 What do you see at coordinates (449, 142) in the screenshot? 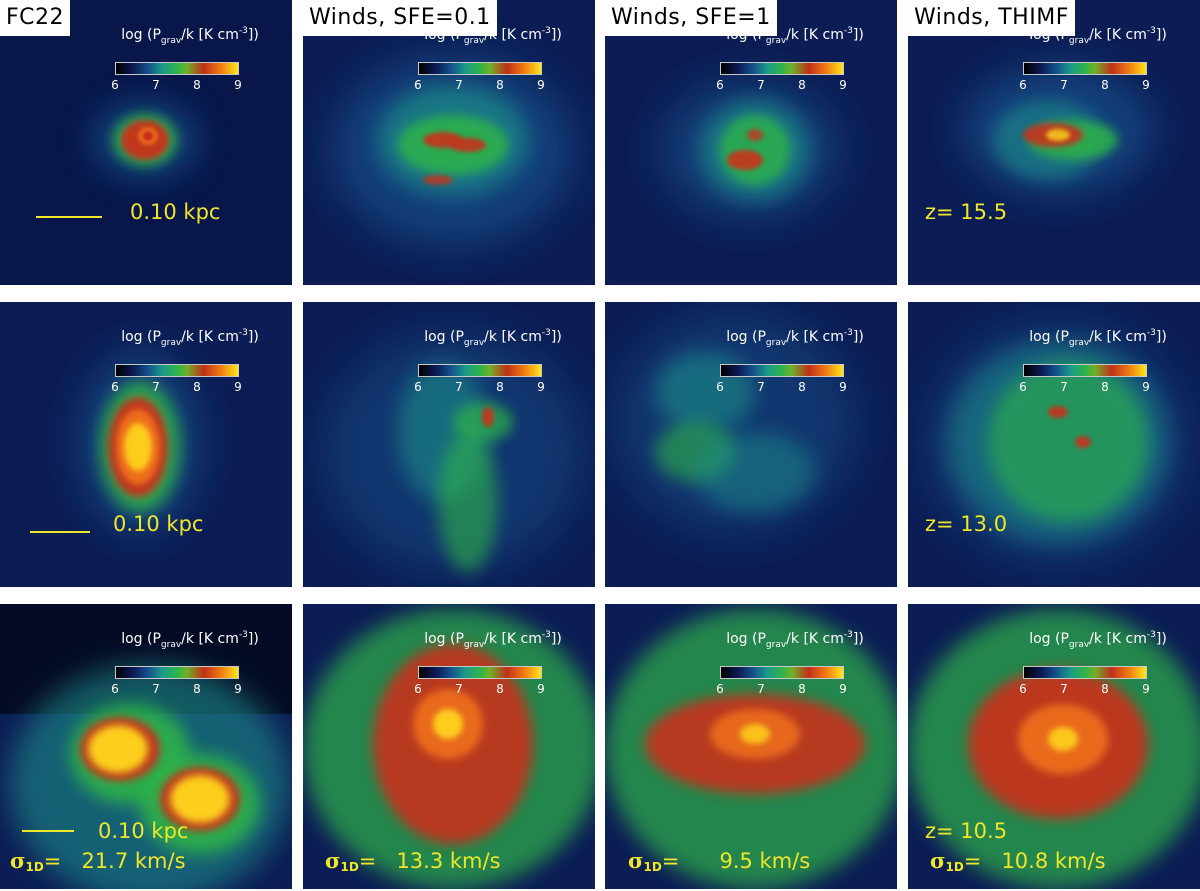
I see `density-map-winds-sfe01-row1` at bounding box center [449, 142].